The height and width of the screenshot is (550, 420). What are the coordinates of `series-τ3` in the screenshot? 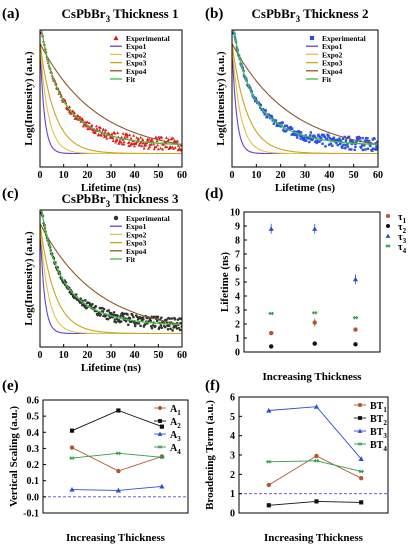 It's located at (313, 254).